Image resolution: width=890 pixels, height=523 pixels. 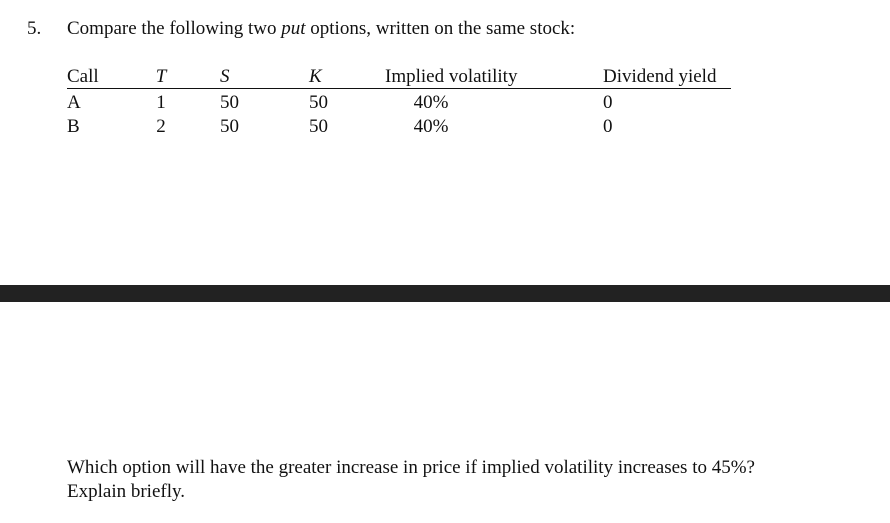 I want to click on question-line: Explain briefly., so click(x=126, y=491).